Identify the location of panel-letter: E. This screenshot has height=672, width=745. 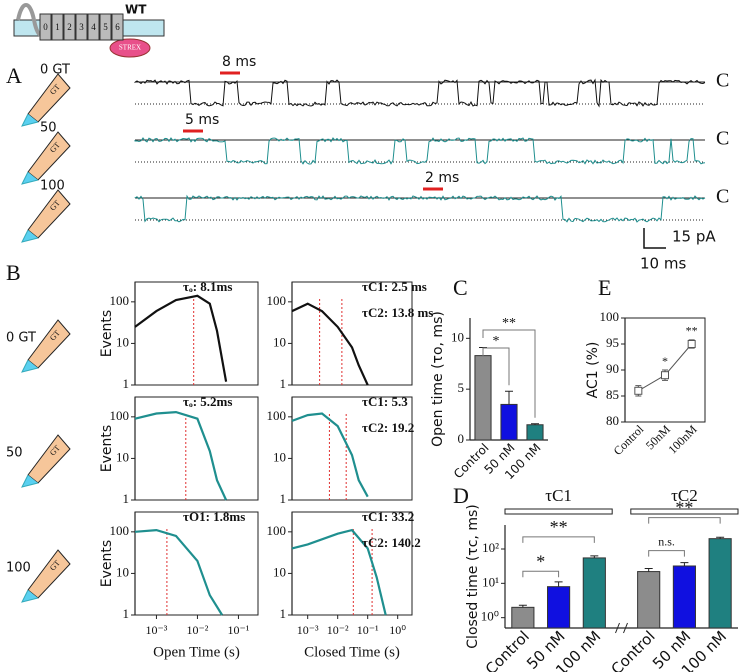
(604, 287).